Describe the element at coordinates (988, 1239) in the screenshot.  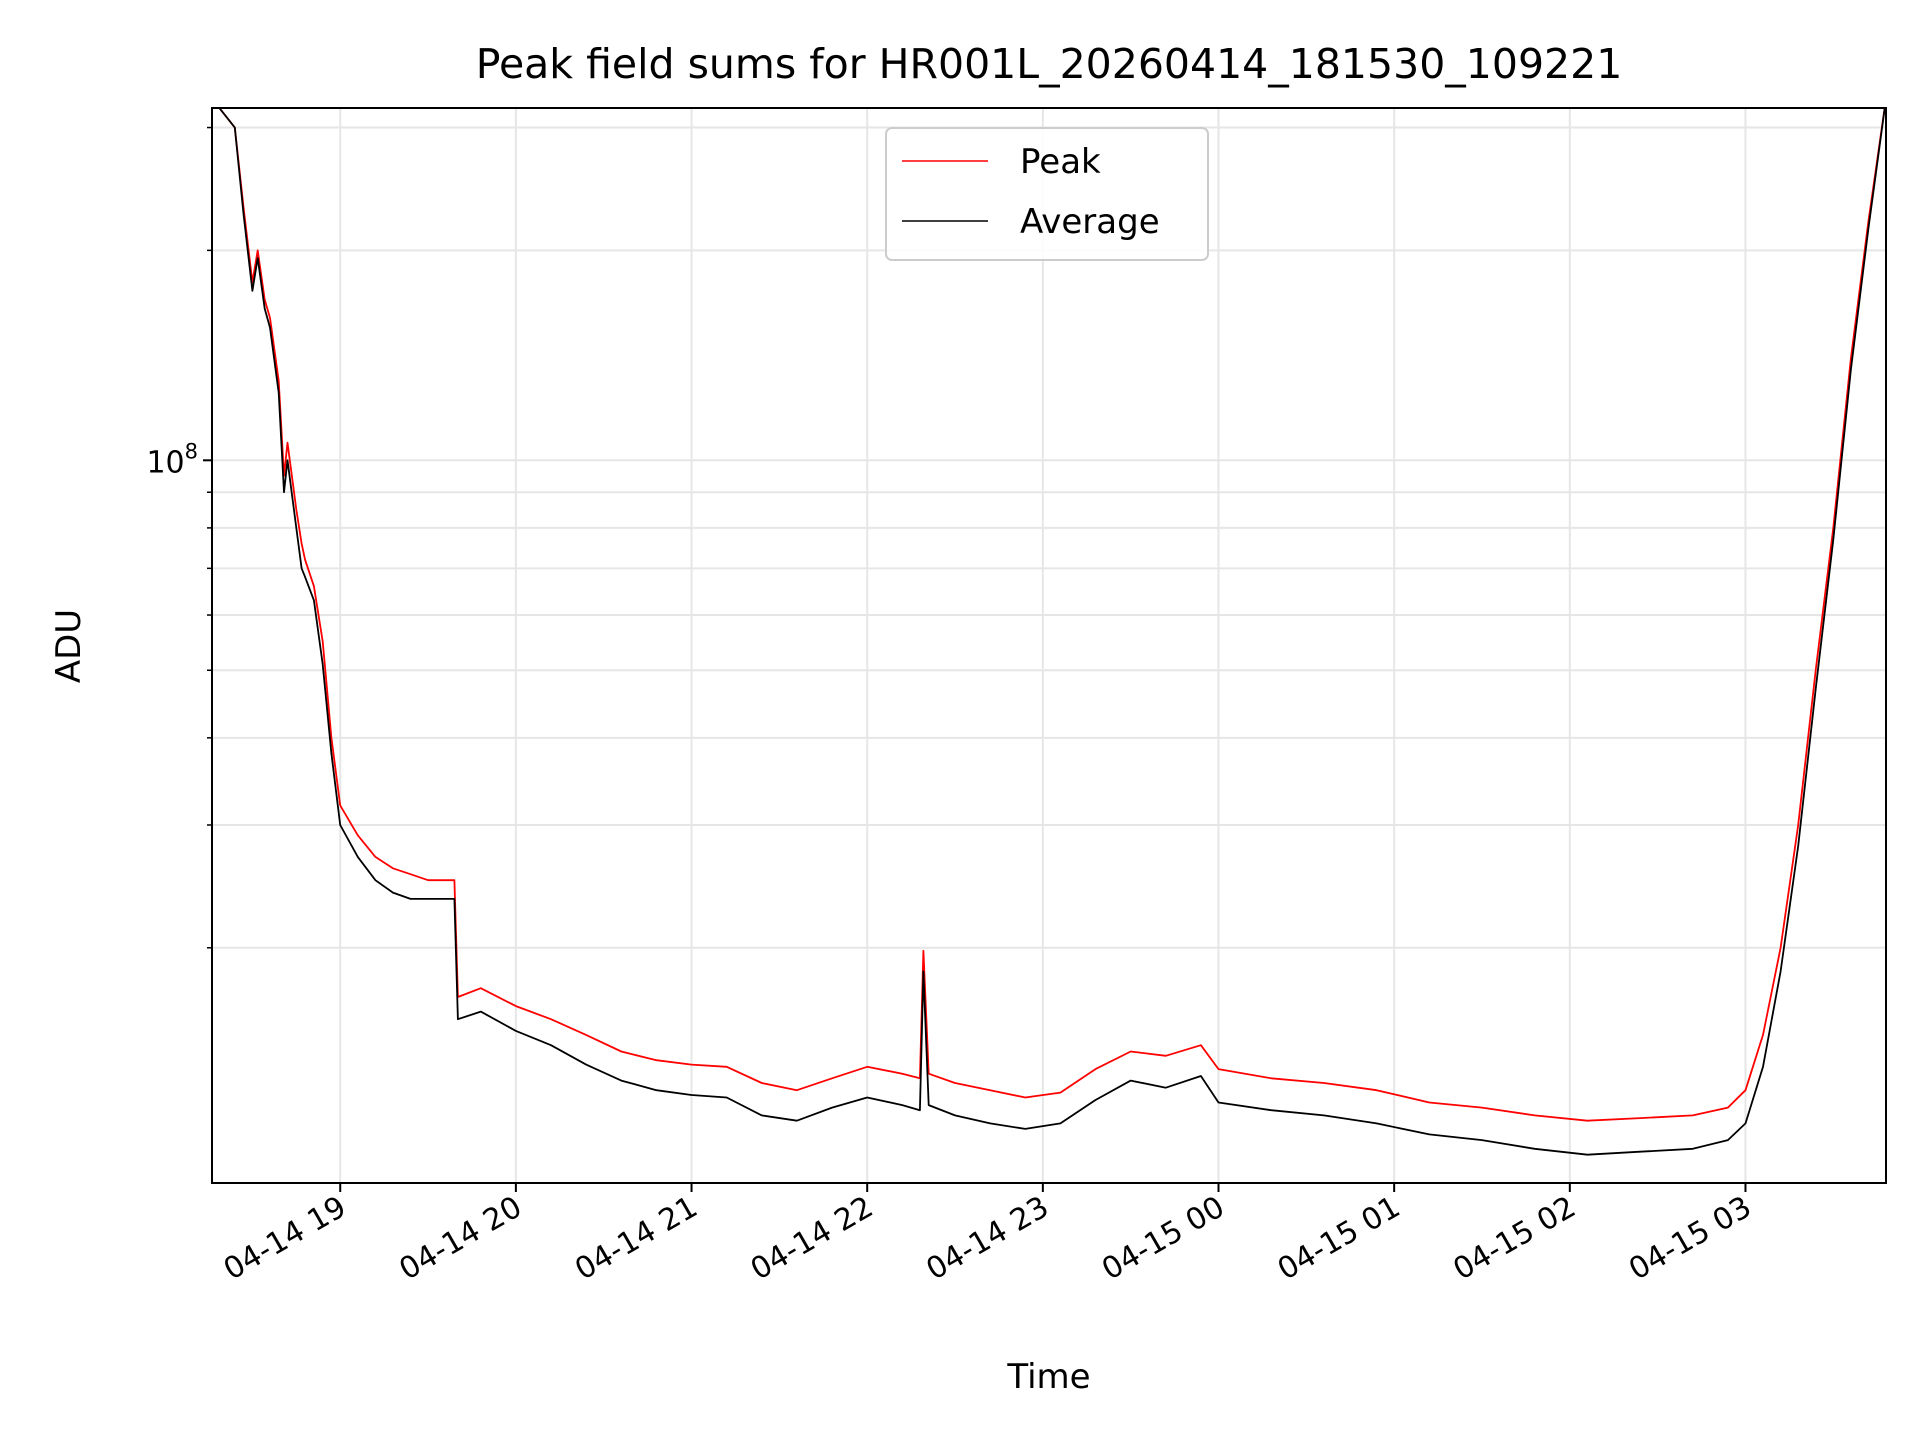
I see `x-tick-label: 04-14 23` at that location.